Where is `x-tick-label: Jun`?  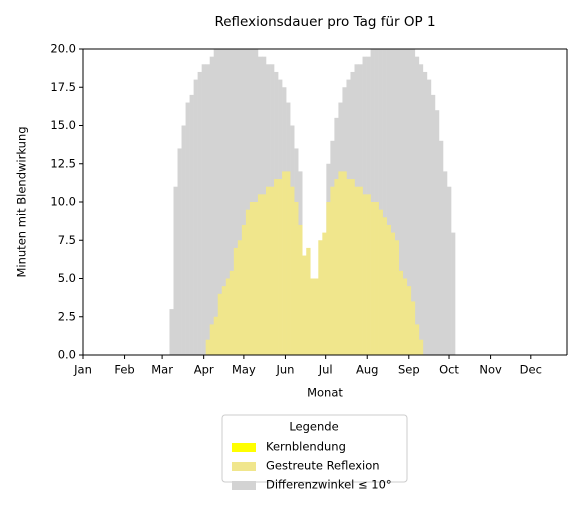 x-tick-label: Jun is located at coordinates (284, 370).